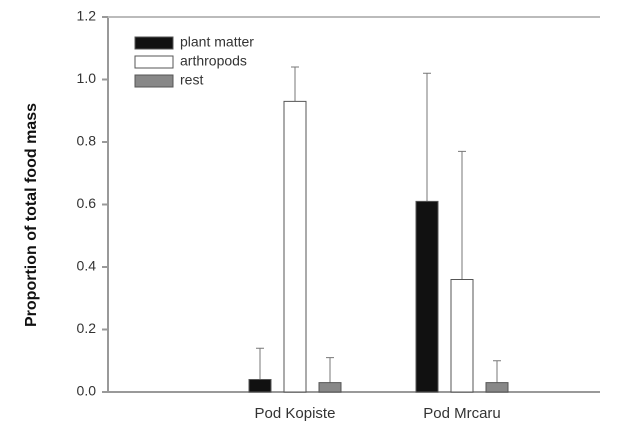 Image resolution: width=619 pixels, height=433 pixels. I want to click on y-tick-label: 1.0, so click(87, 78).